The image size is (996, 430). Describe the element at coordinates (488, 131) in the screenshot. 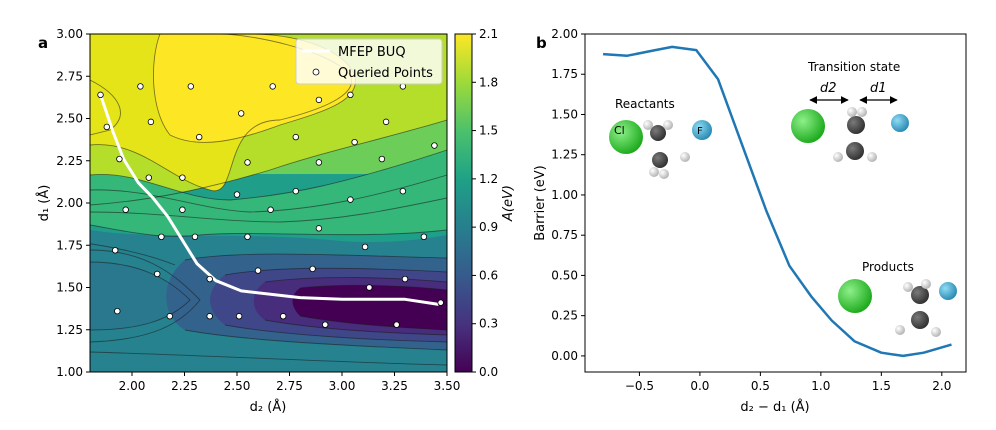

I see `colorbar-tick-label: 1.5` at that location.